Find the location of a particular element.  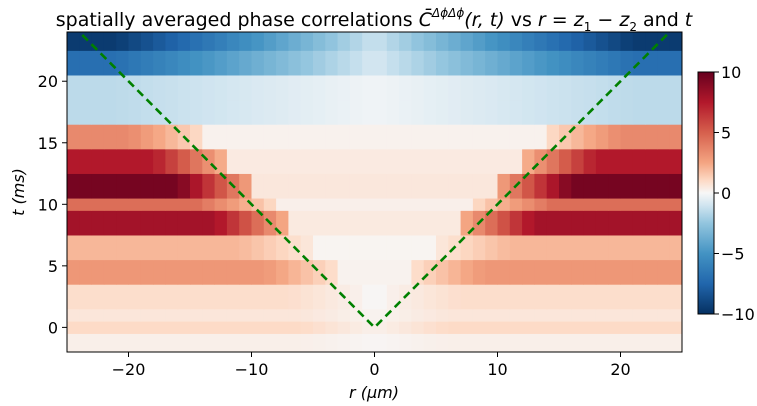

title-t-var: t is located at coordinates (689, 20).